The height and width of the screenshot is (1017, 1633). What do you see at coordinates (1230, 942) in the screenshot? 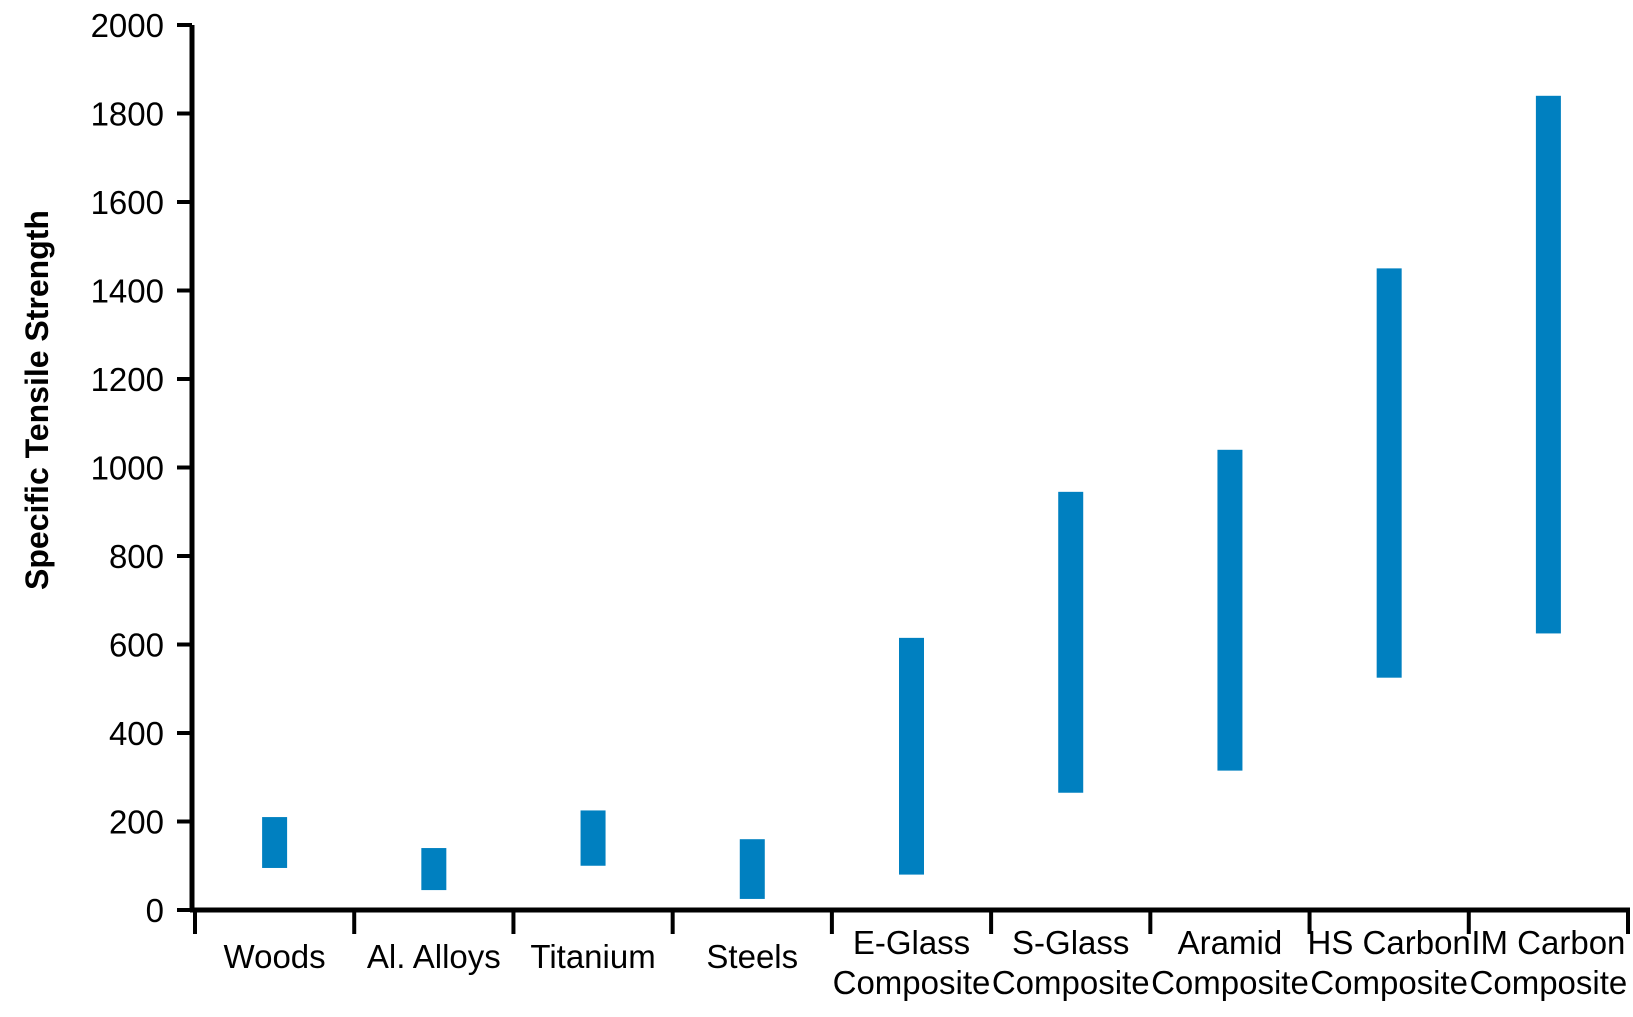
I see `category-label: Aramid` at bounding box center [1230, 942].